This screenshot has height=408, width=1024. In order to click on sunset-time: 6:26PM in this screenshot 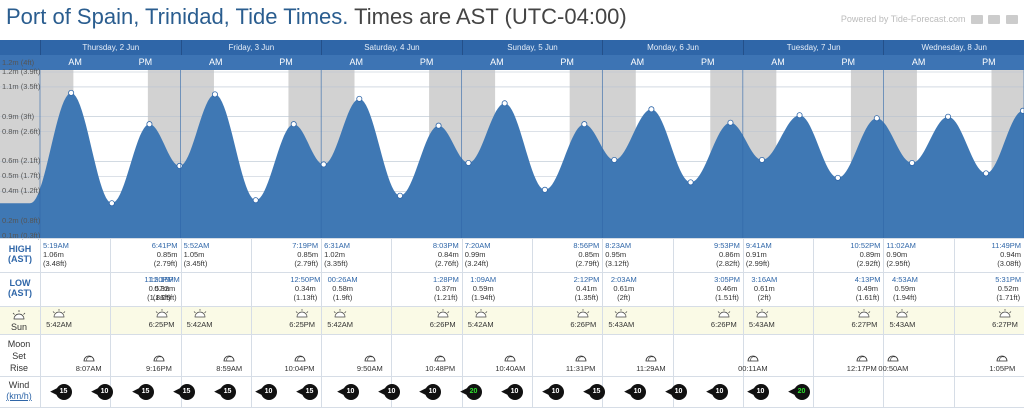, I will do `click(583, 324)`.